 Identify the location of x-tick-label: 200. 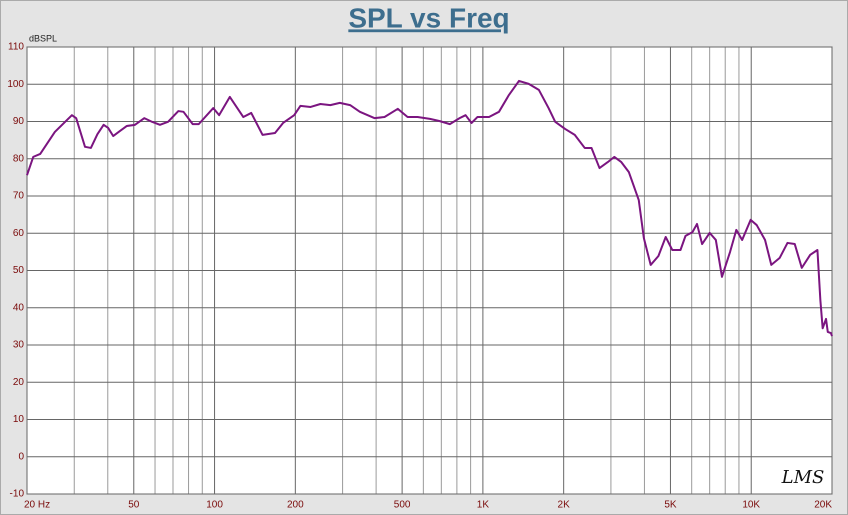
(295, 505).